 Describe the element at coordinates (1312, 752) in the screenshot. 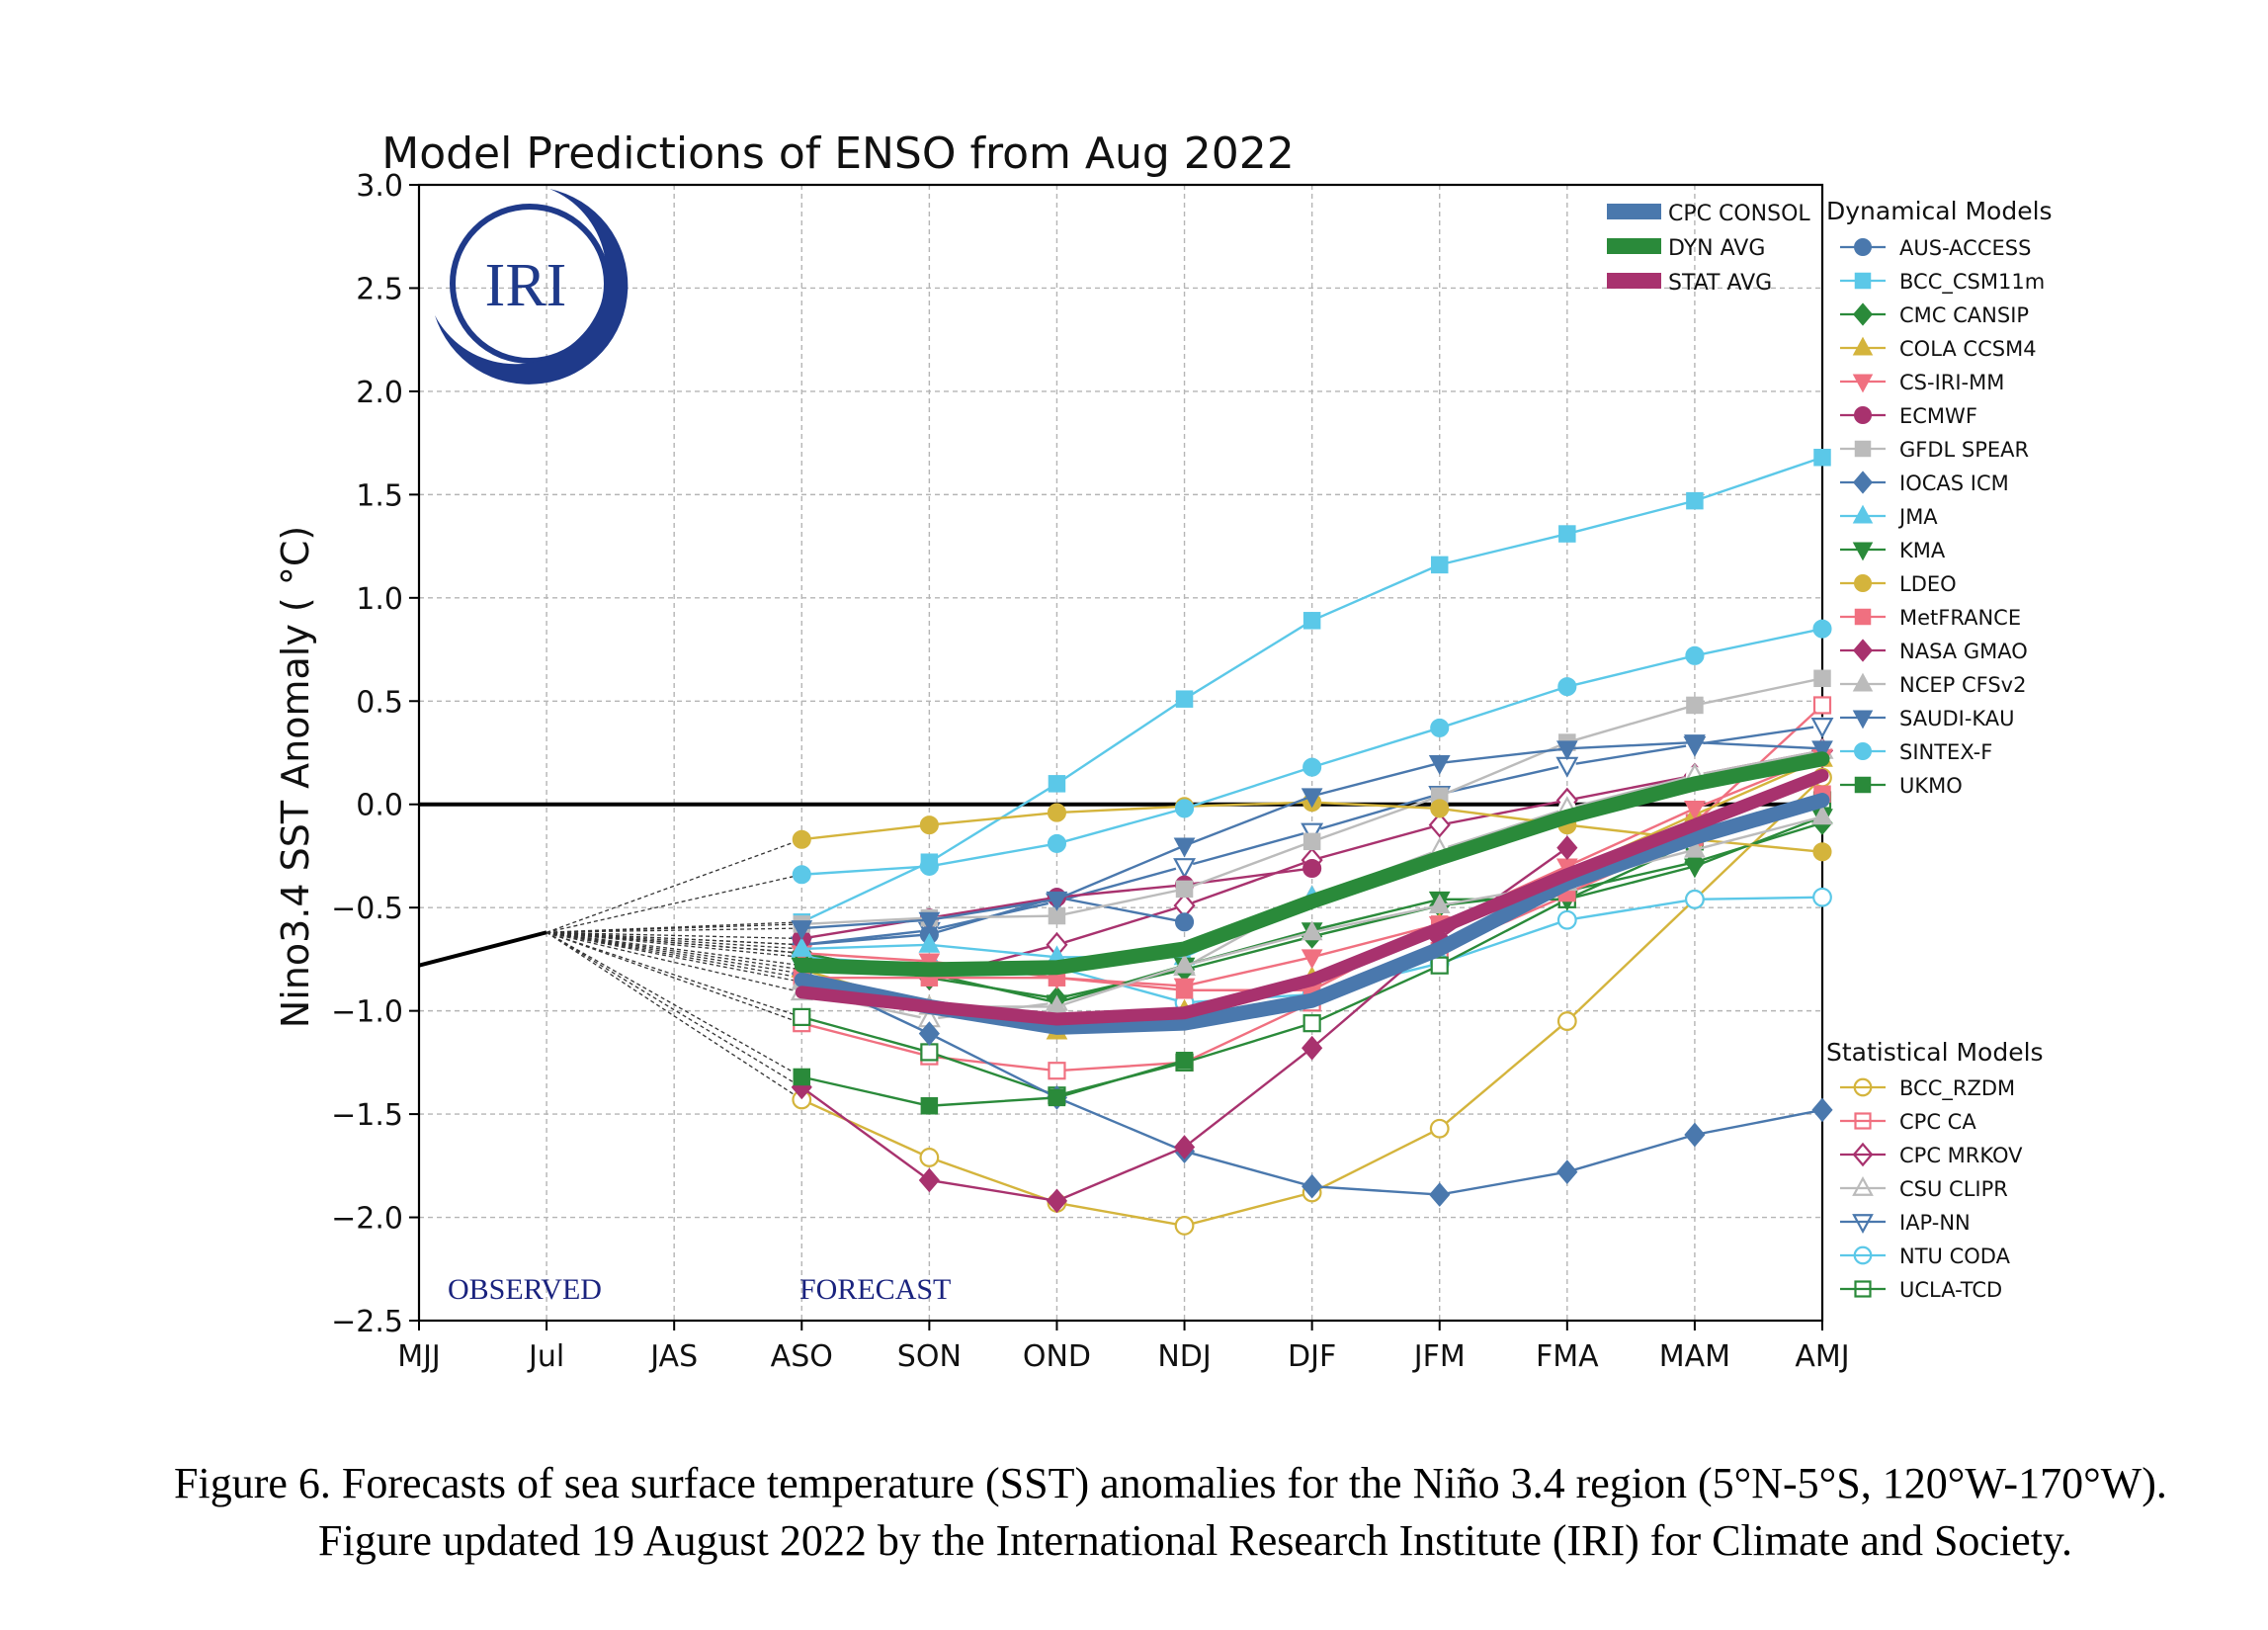

I see `series-sintex-f` at that location.